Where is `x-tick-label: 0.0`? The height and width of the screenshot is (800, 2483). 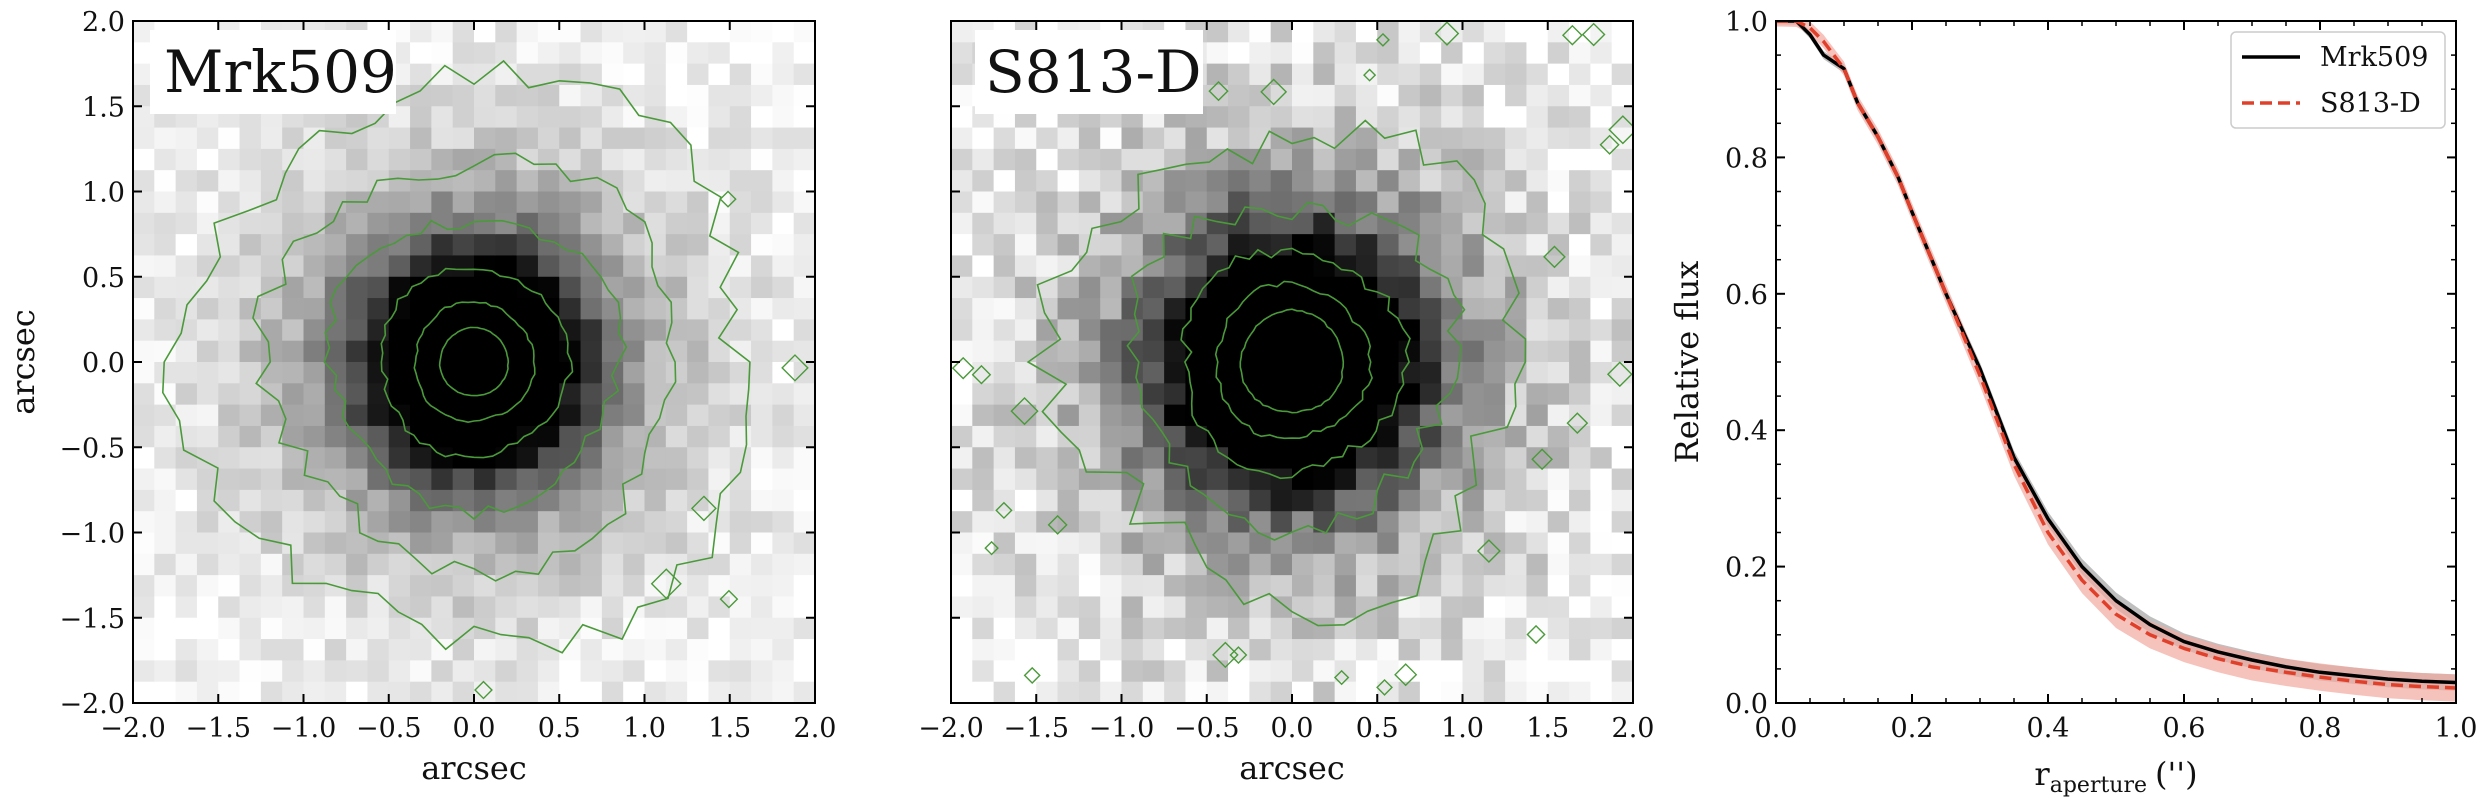 x-tick-label: 0.0 is located at coordinates (1292, 728).